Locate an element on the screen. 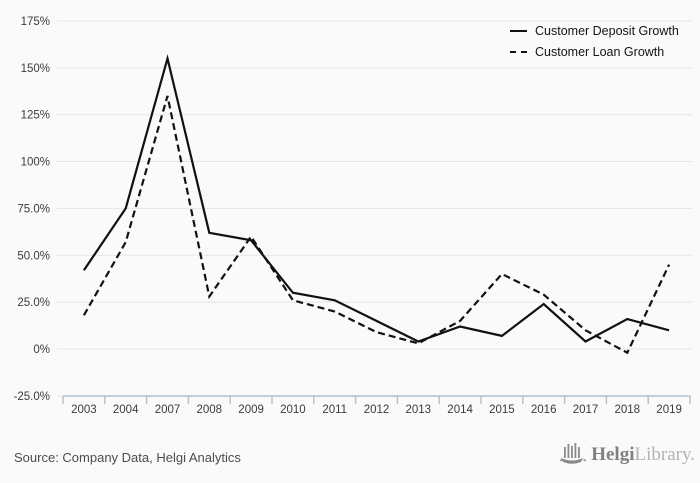 This screenshot has width=700, height=483. legend-item-loan-growth: Customer Loan Growth is located at coordinates (594, 52).